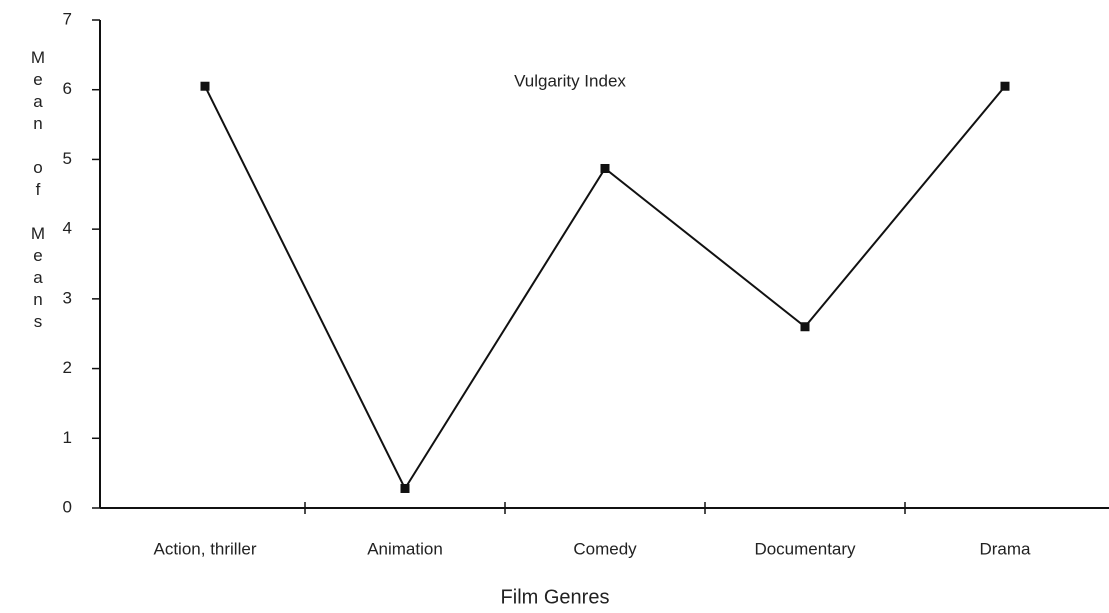 Image resolution: width=1109 pixels, height=613 pixels. Describe the element at coordinates (67, 506) in the screenshot. I see `y-tick-label: 0` at that location.